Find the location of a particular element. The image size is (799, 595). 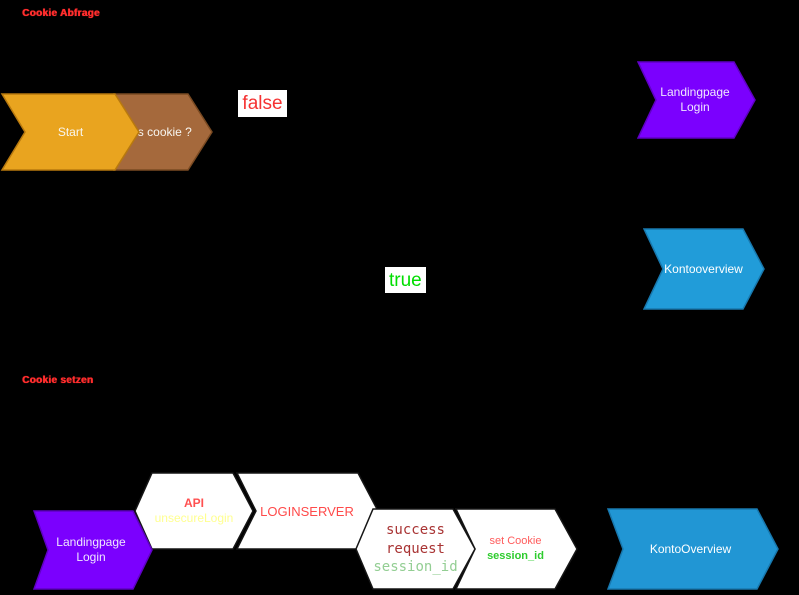

node-set-cookie-line2: session_id is located at coordinates (515, 556).